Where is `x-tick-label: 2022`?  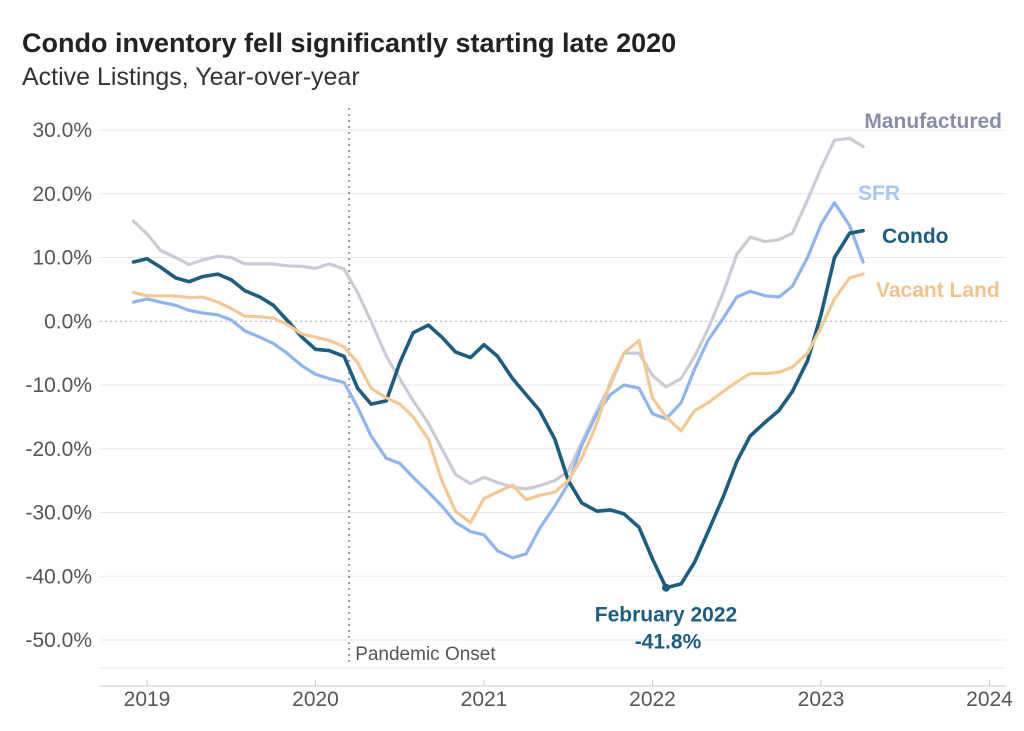
x-tick-label: 2022 is located at coordinates (652, 699).